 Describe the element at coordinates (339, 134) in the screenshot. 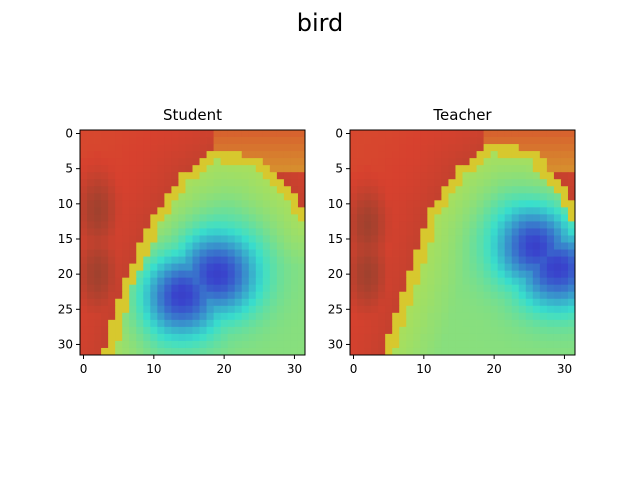

I see `y-tick-label: 0` at that location.